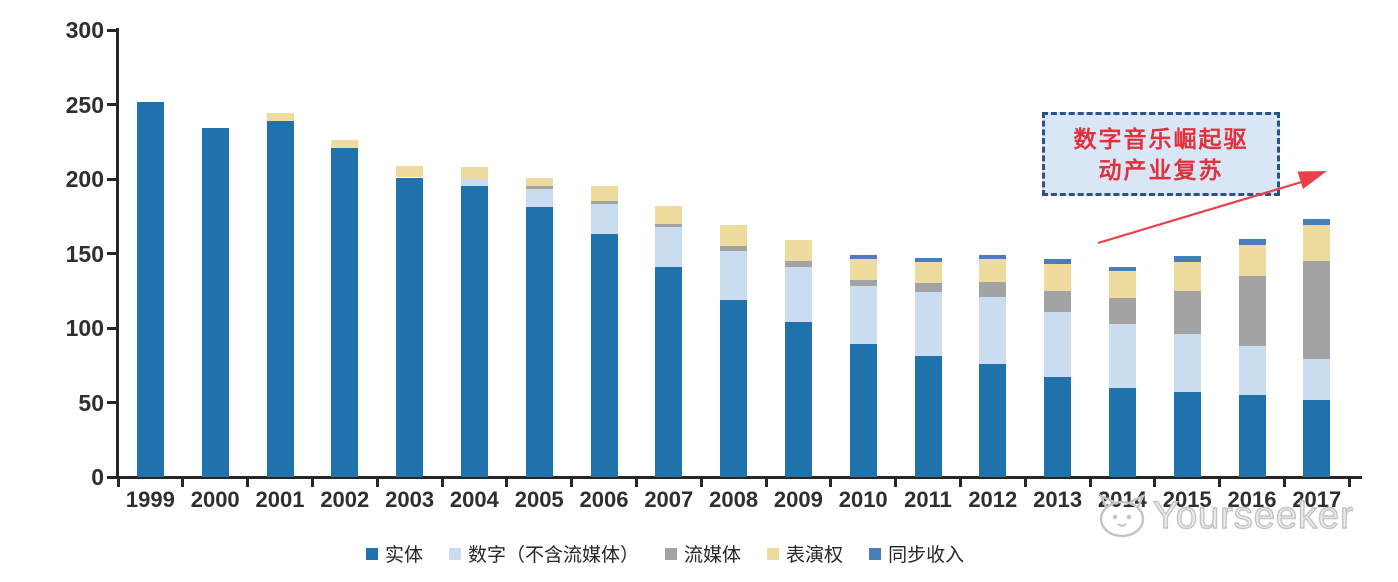 The height and width of the screenshot is (582, 1398). I want to click on bar-2011-sync, so click(928, 260).